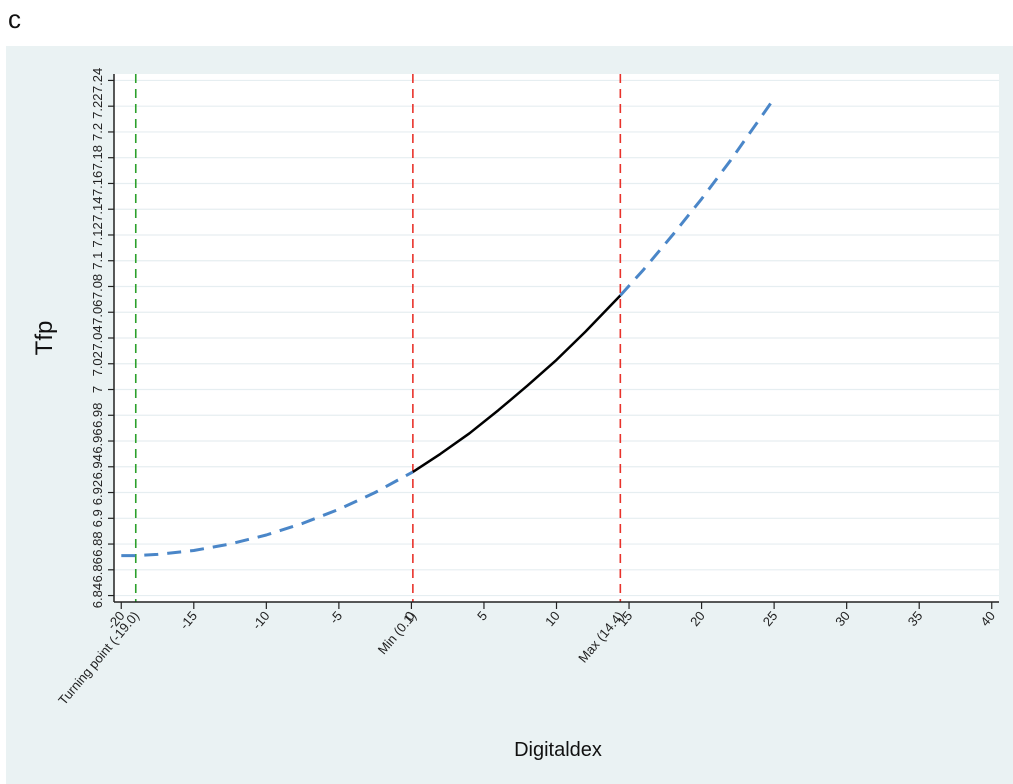 This screenshot has width=1013, height=784. I want to click on reference-line-labels: Turning point (-19.0) Min (0.1) Max (14.4), so click(340, 658).